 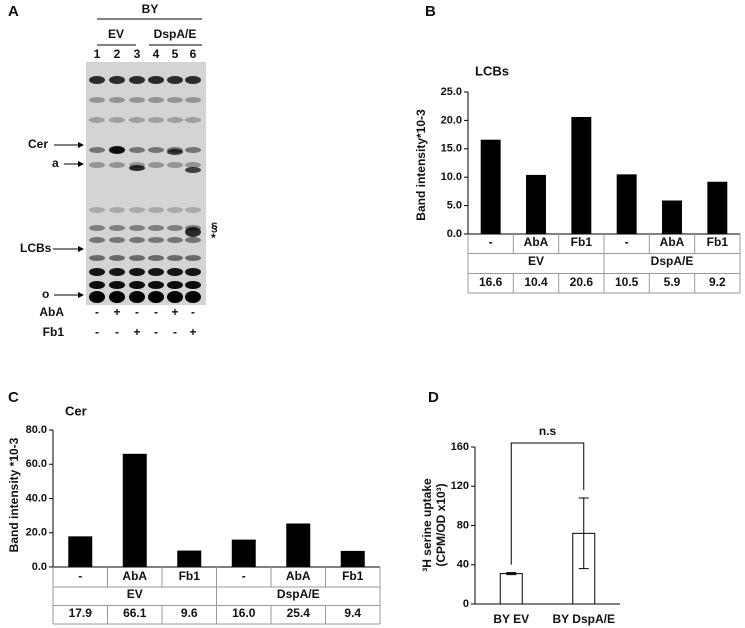 What do you see at coordinates (584, 619) in the screenshot?
I see `x-tick-label: BY DspA/E` at bounding box center [584, 619].